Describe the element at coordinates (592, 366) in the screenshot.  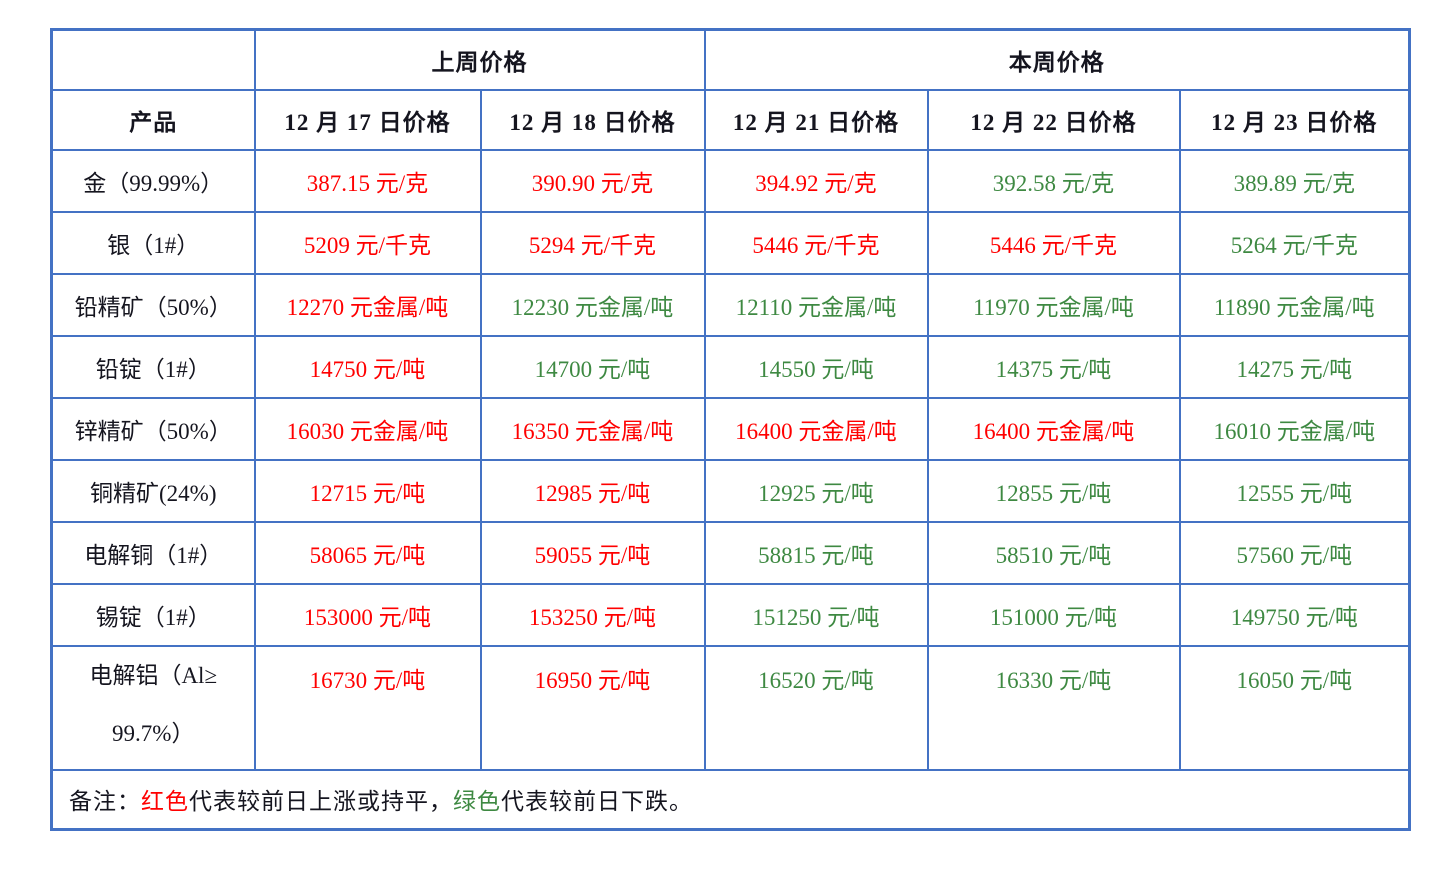
I see `price-cell: 14700 元/吨` at that location.